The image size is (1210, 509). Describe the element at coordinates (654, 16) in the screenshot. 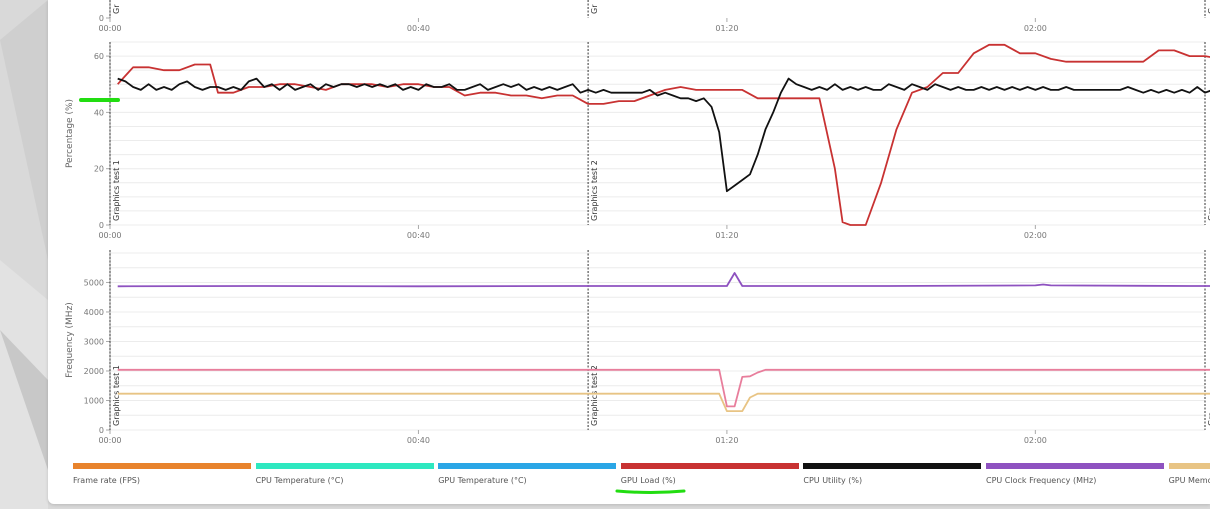

I see `chart-top-chart-partial: 000:00 00:40 01:20 02:00 Gr Gr G` at that location.